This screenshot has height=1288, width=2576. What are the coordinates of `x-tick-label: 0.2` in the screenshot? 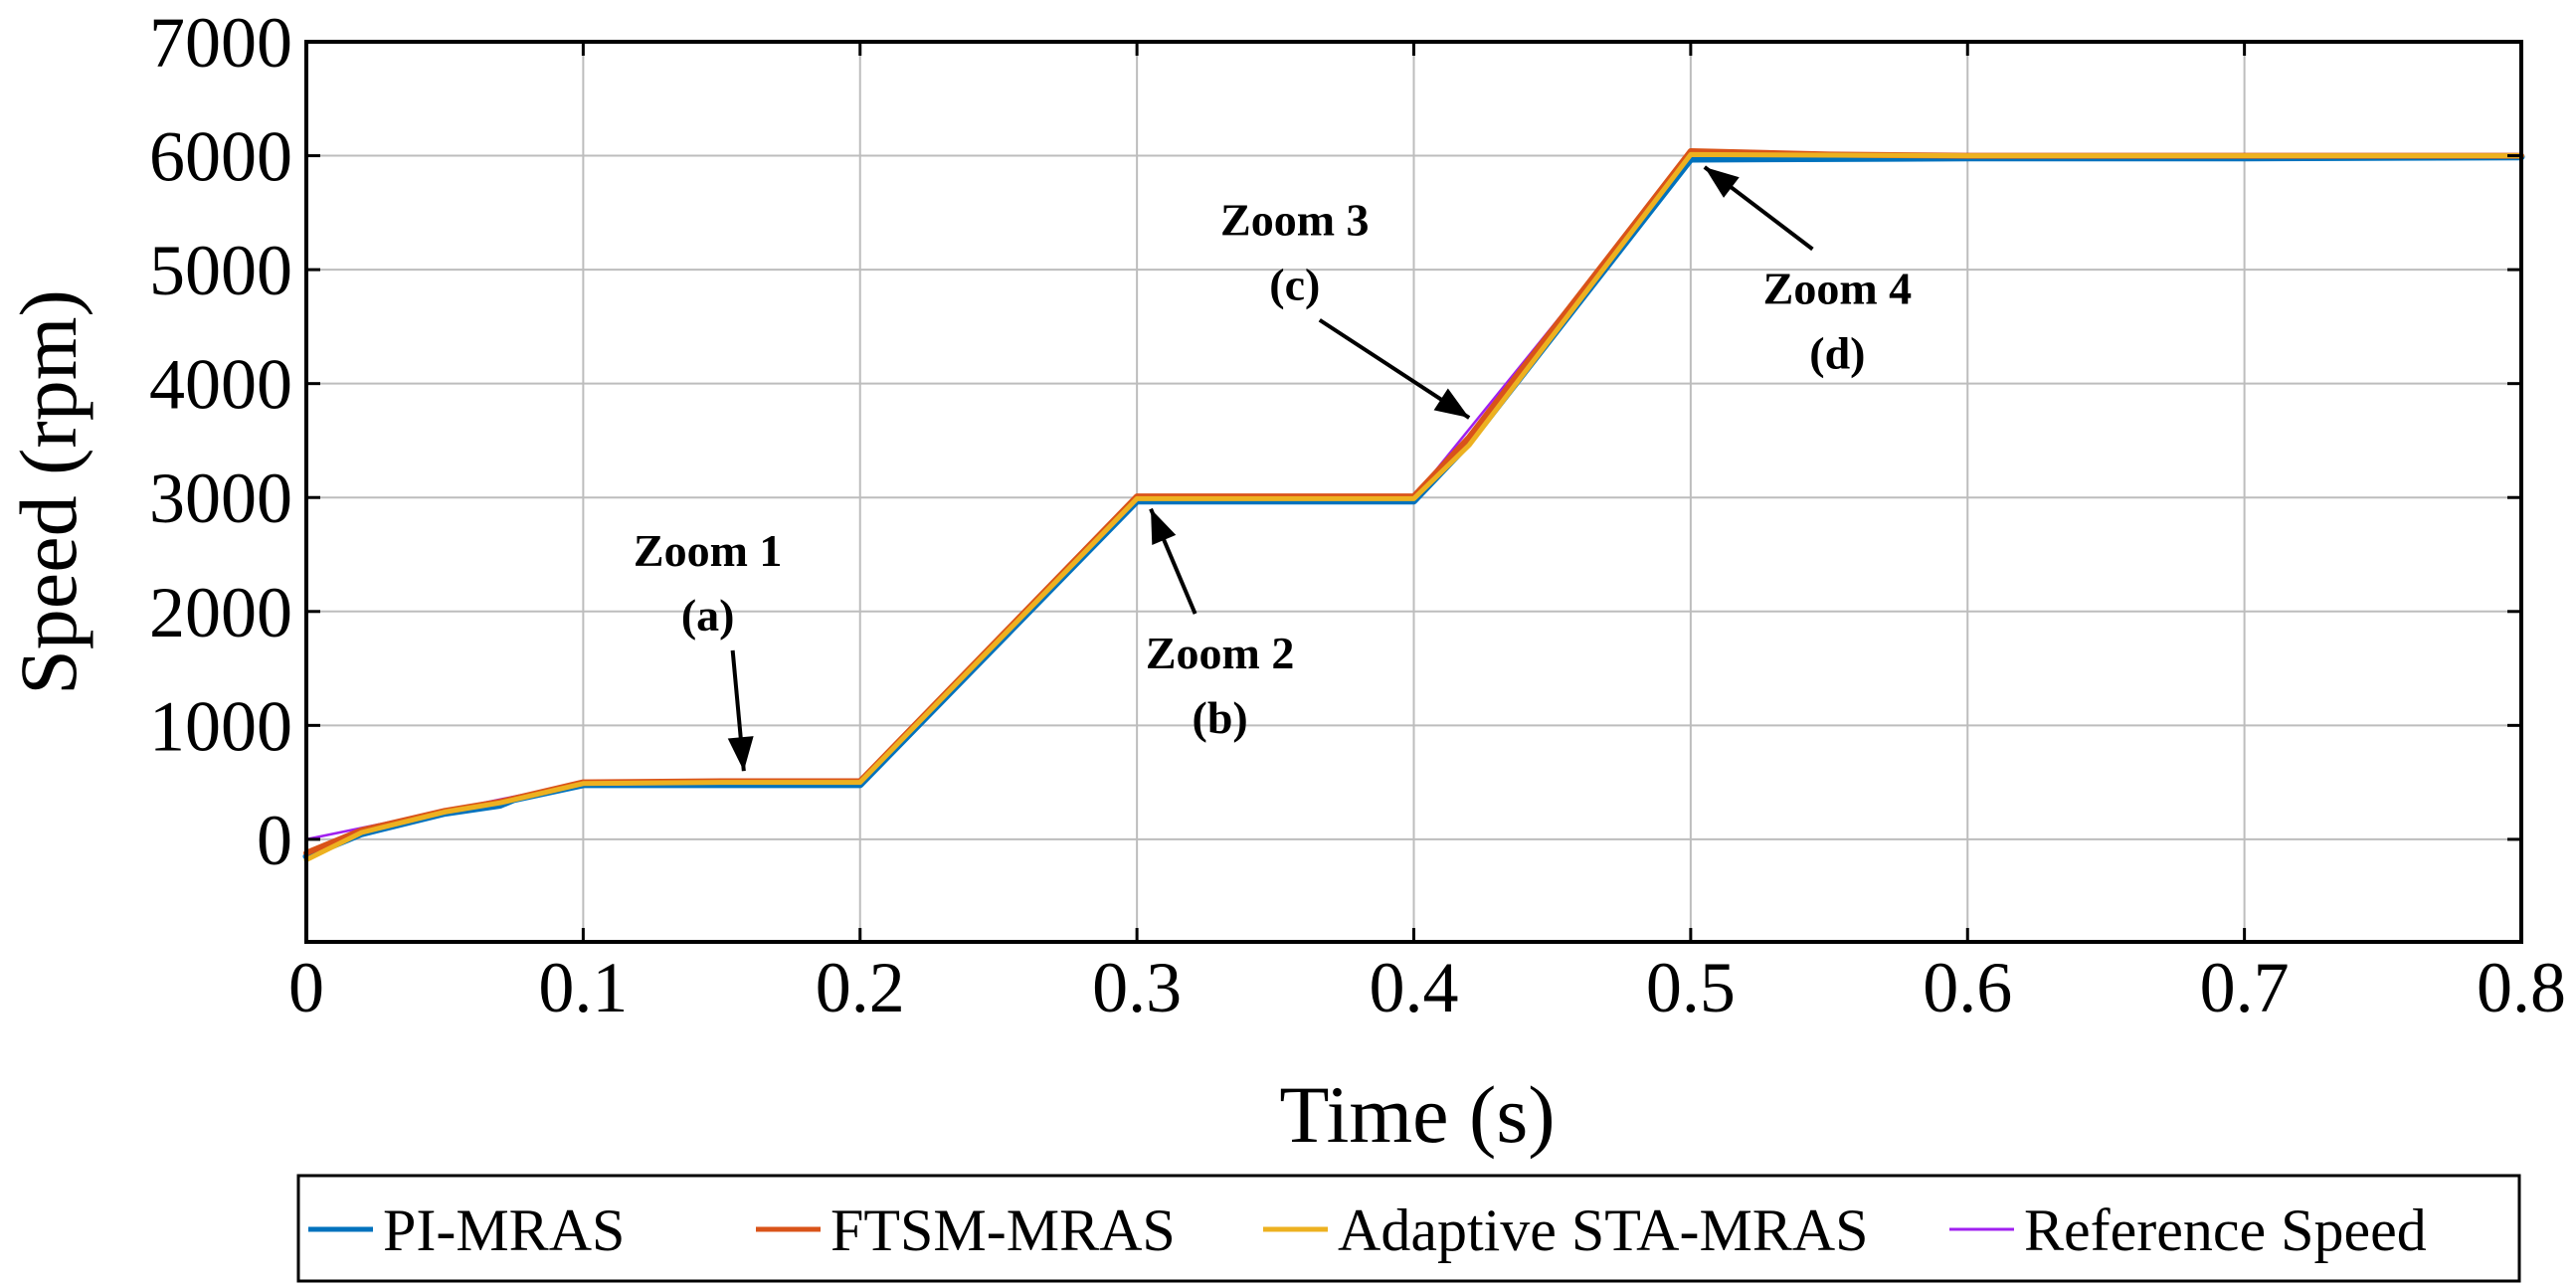 It's located at (860, 987).